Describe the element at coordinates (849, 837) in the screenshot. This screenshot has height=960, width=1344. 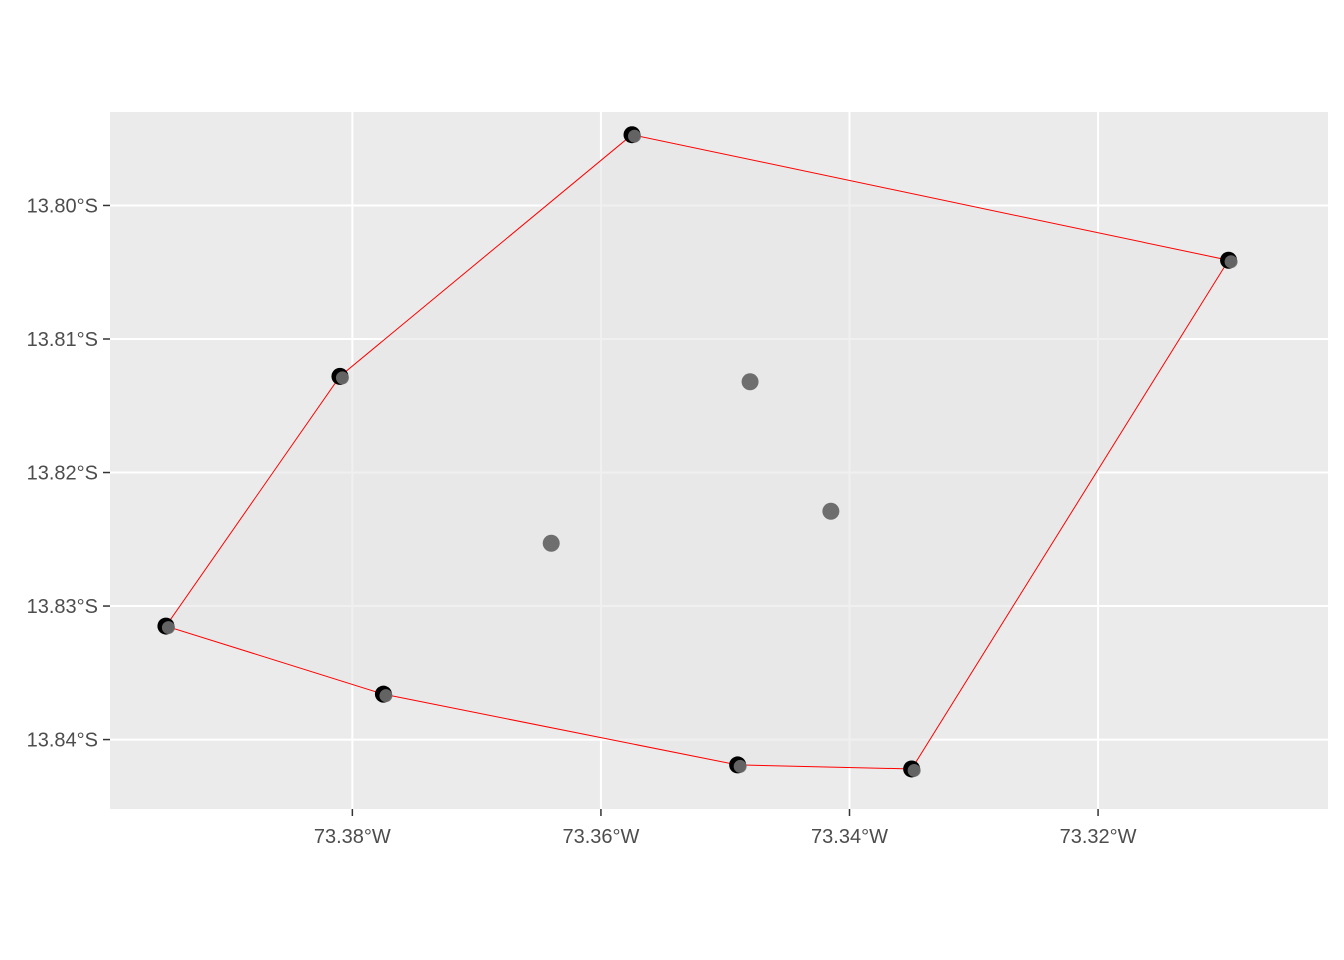
I see `x-tick-label: 73.34°W` at that location.